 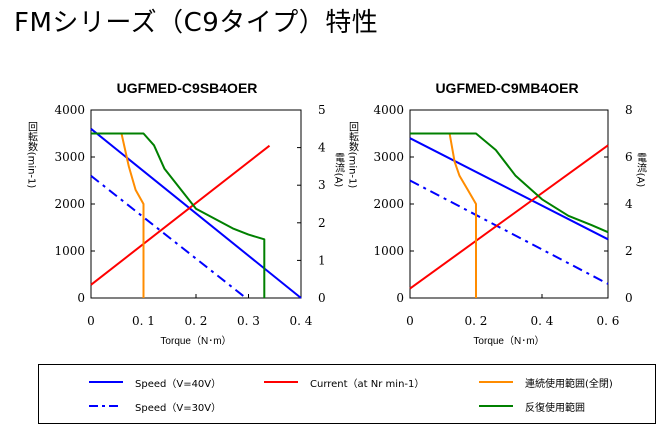 What do you see at coordinates (506, 88) in the screenshot?
I see `chart-title: UGFMED-C9MB4OER` at bounding box center [506, 88].